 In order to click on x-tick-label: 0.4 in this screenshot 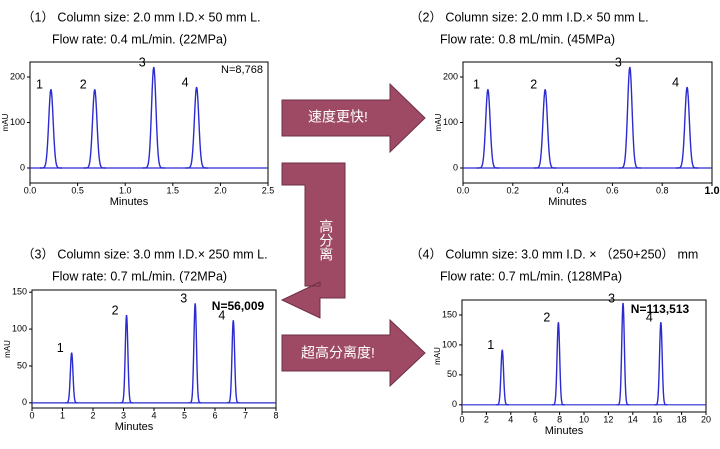, I will do `click(562, 190)`.